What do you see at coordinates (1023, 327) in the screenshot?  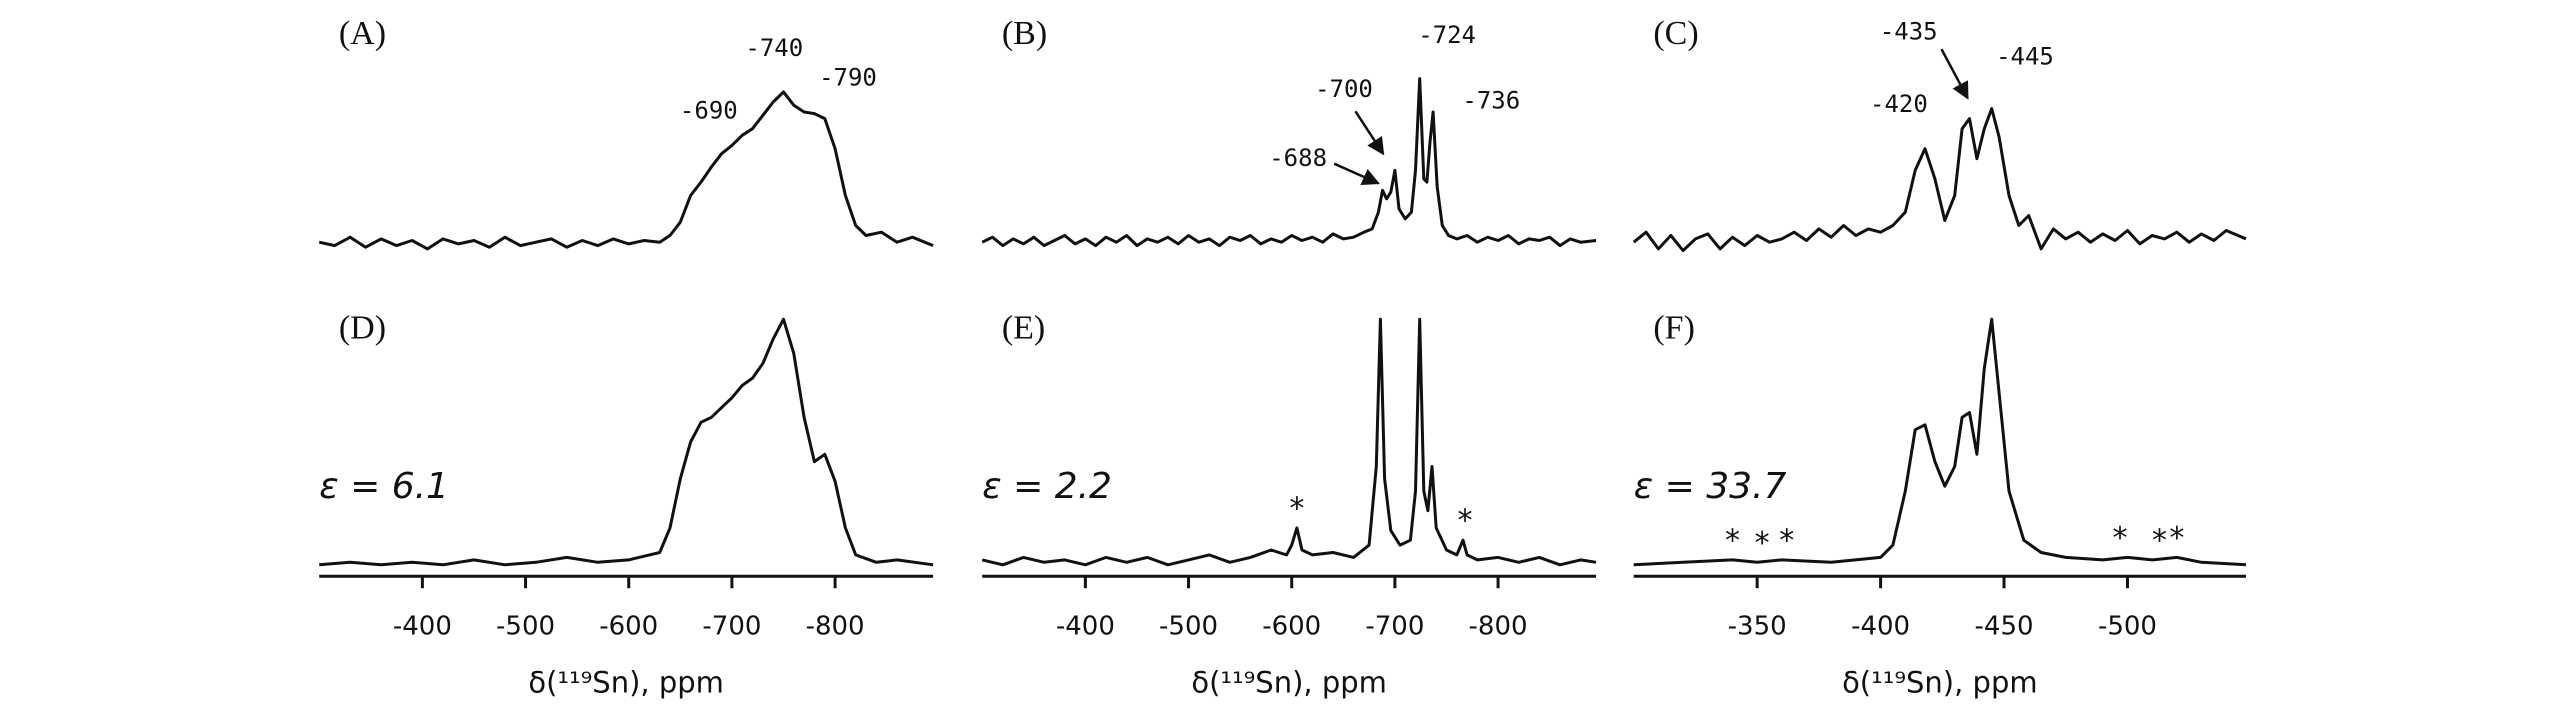 I see `panel-label: (E)` at bounding box center [1023, 327].